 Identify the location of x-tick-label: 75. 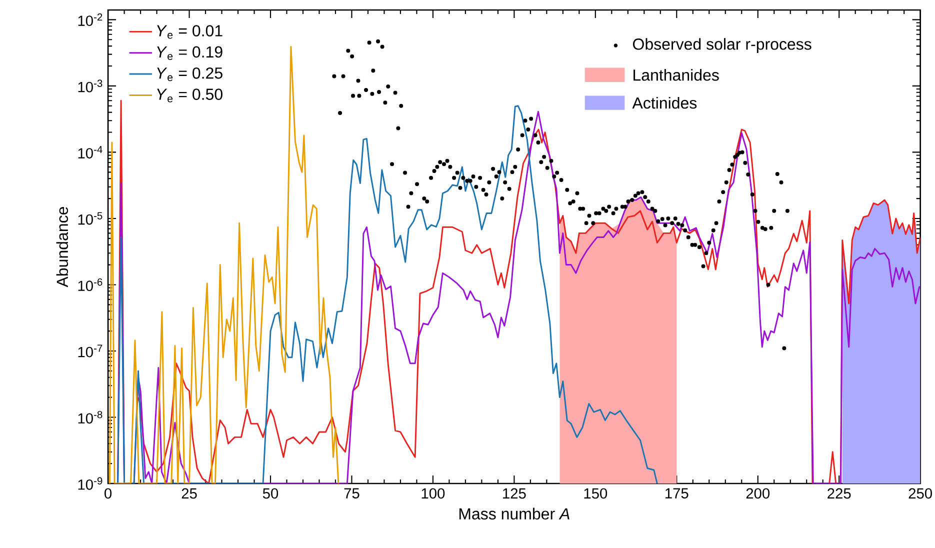
(352, 493).